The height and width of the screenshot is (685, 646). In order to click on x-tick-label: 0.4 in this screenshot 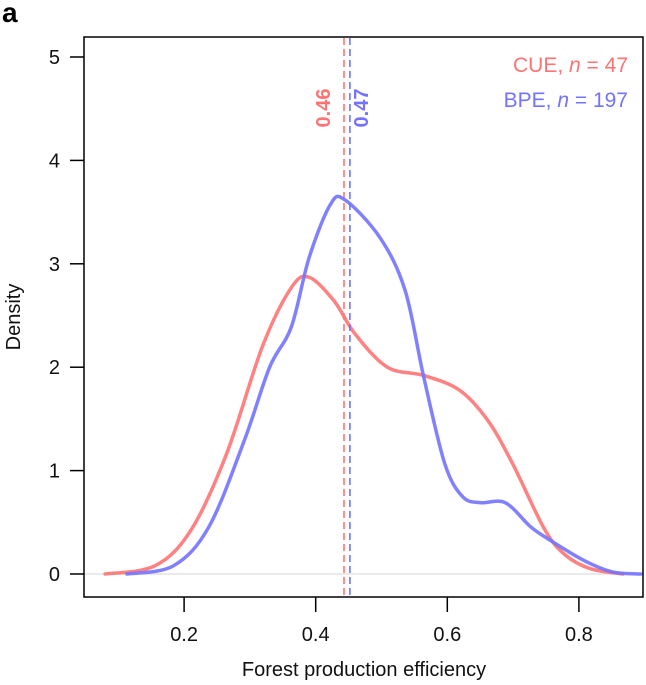, I will do `click(316, 635)`.